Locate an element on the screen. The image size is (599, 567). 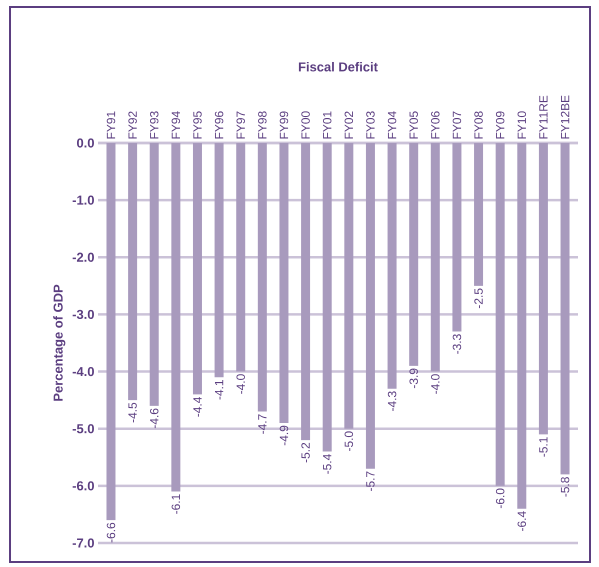
x-tick-label: FY93 is located at coordinates (154, 124).